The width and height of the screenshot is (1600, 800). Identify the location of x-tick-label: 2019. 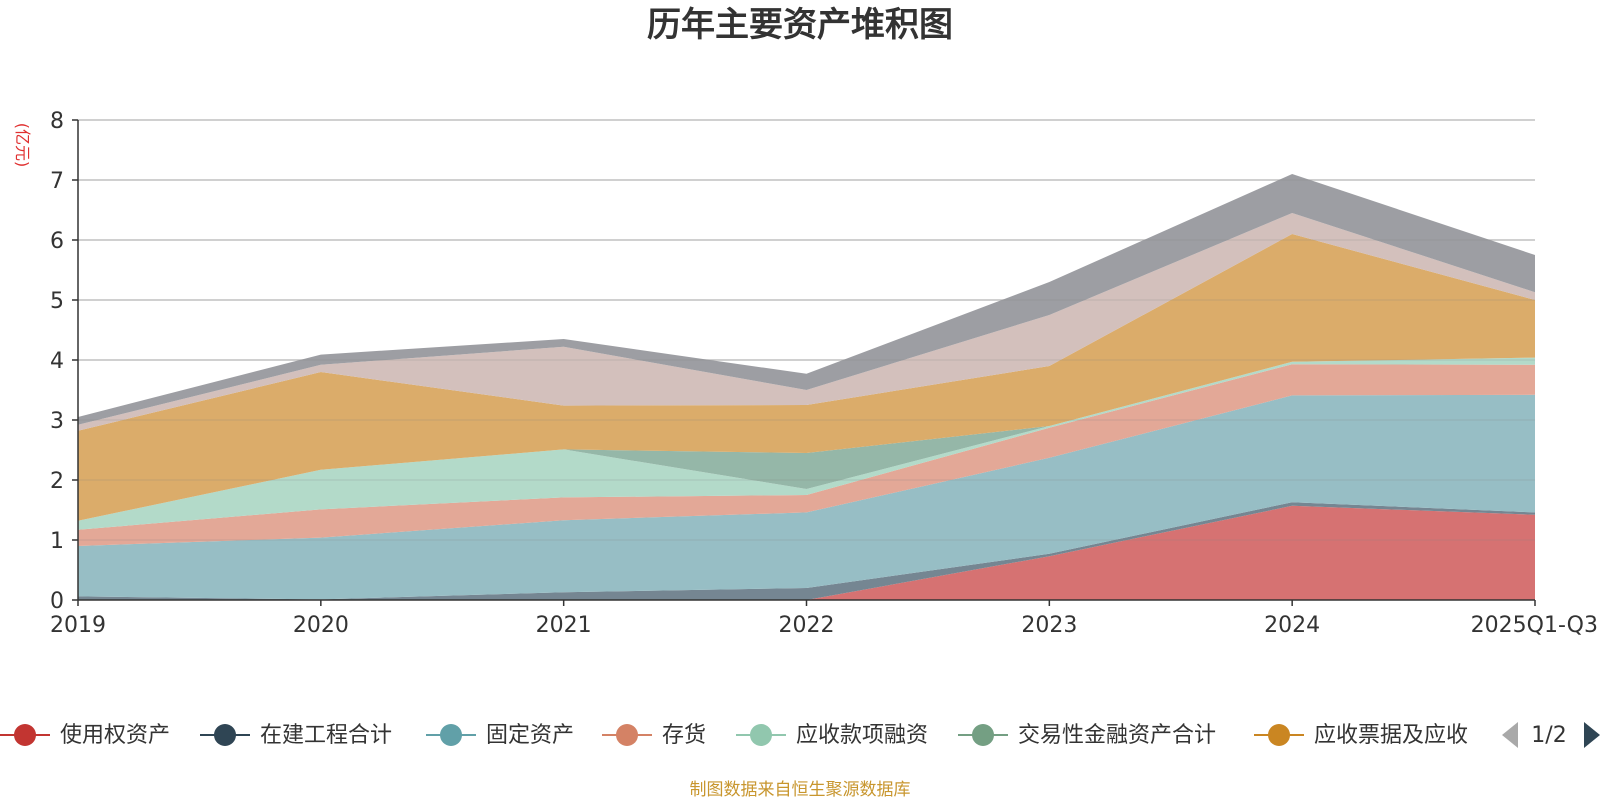
(78, 625).